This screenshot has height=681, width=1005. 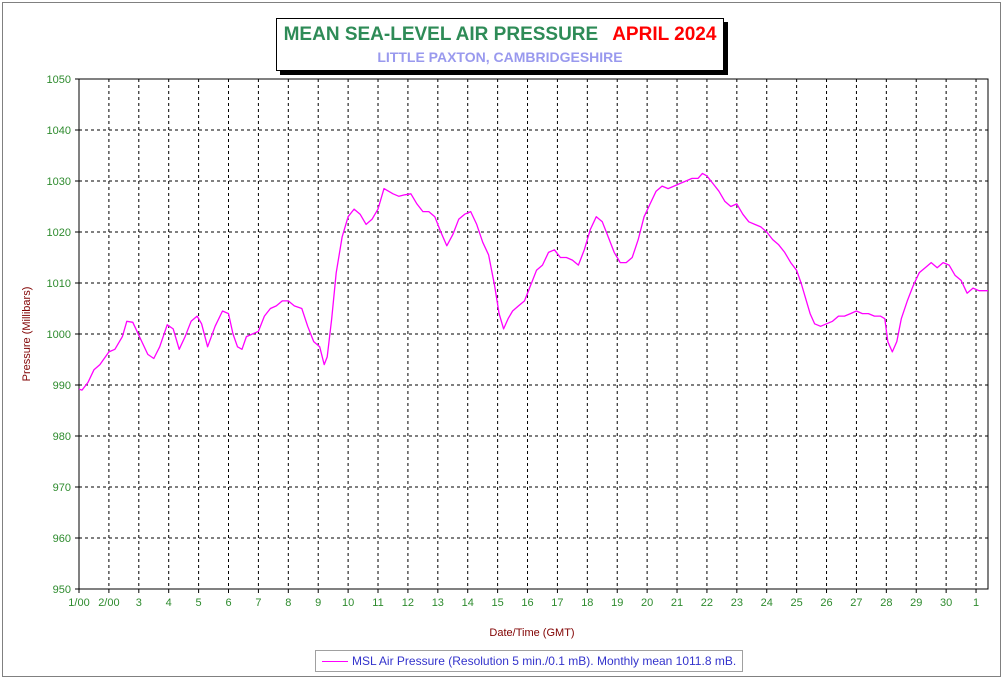 What do you see at coordinates (677, 603) in the screenshot?
I see `x-tick-label: 21` at bounding box center [677, 603].